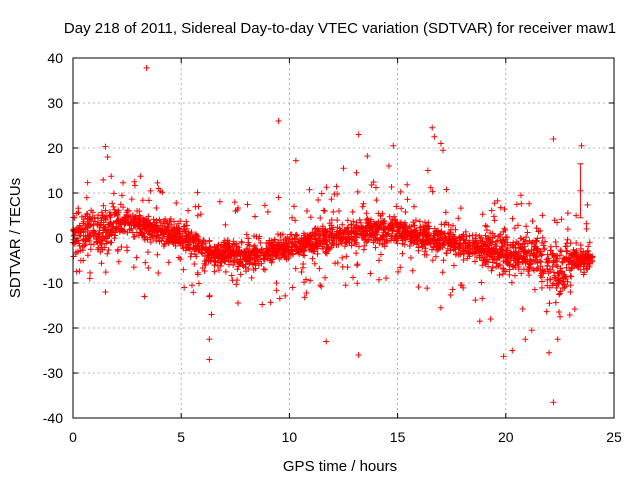 This screenshot has width=640, height=480. I want to click on y-tick-label: 20, so click(55, 148).